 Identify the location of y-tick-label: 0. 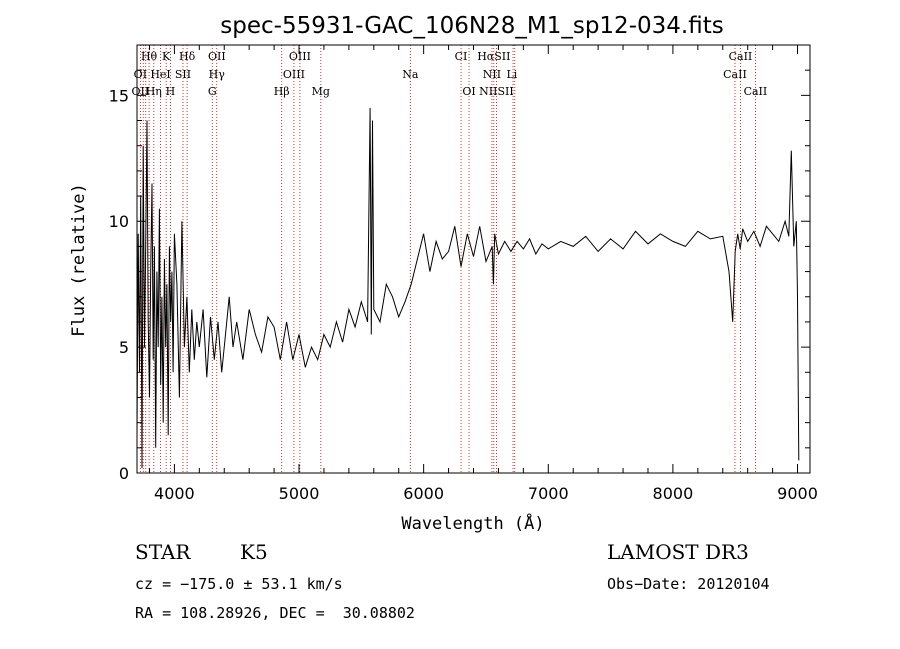
(124, 473).